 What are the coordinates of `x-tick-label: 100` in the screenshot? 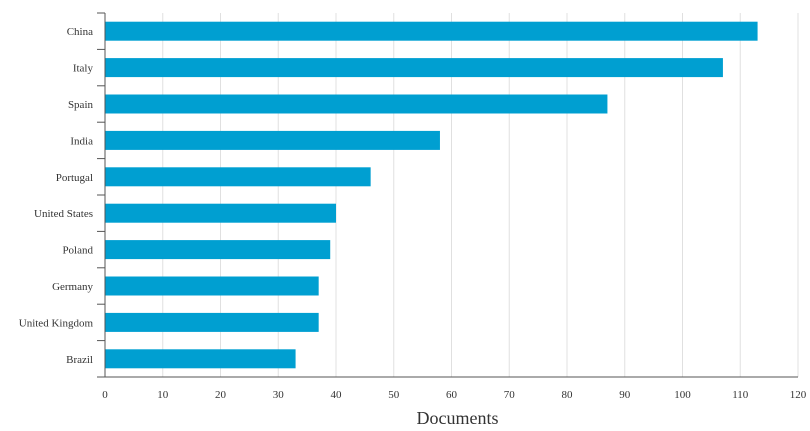 It's located at (682, 395).